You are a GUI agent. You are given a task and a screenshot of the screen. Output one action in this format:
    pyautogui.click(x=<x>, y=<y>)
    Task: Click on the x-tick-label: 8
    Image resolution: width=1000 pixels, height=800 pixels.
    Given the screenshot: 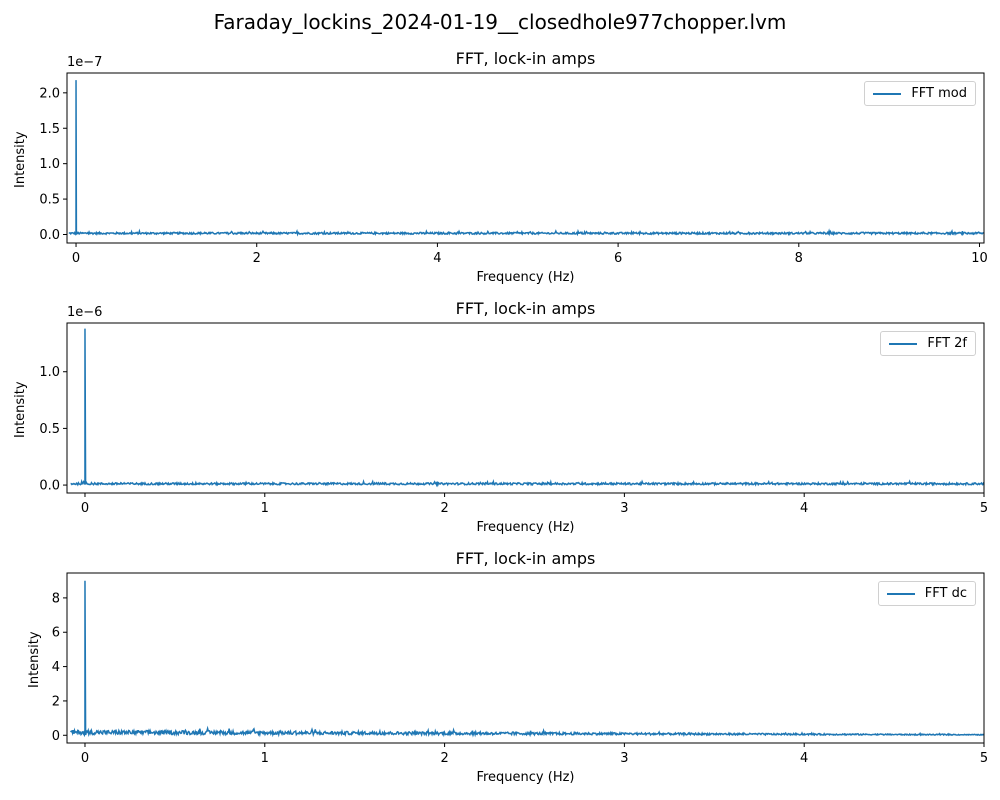 What is the action you would take?
    pyautogui.click(x=799, y=258)
    